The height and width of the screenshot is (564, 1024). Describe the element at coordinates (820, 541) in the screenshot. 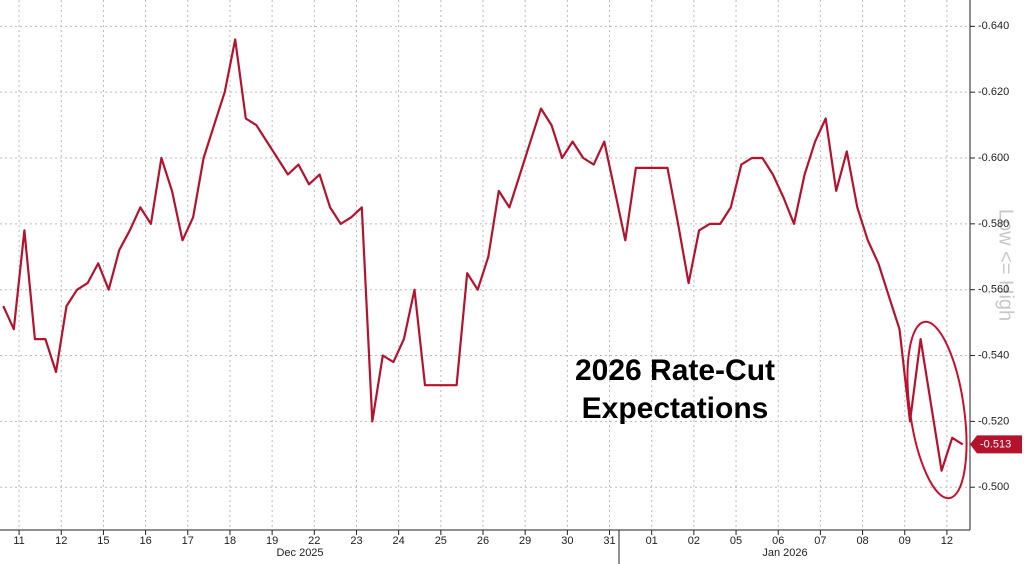

I see `x-tick-label: 07` at that location.